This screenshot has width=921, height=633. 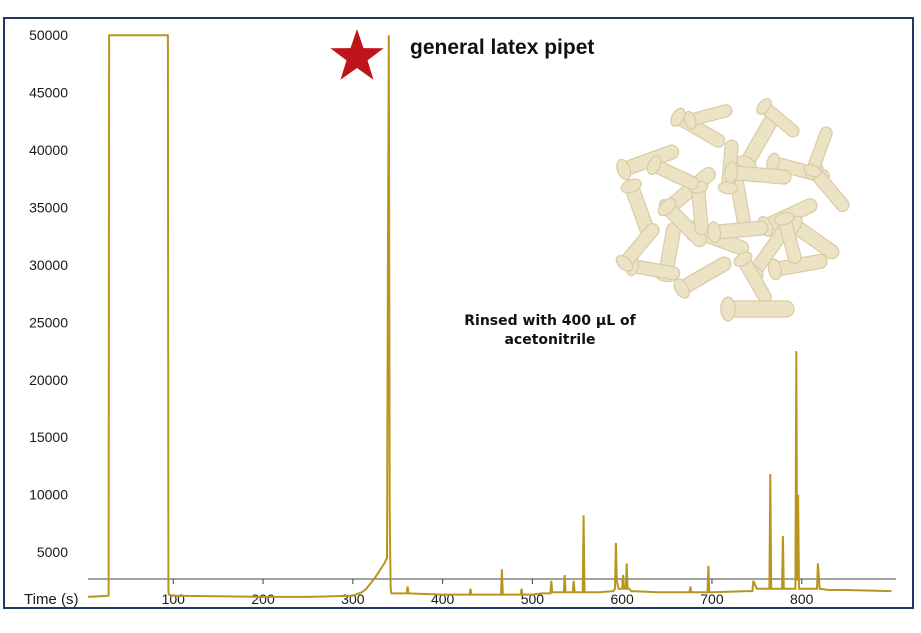 I want to click on y-tick-label: 10000, so click(x=48, y=495).